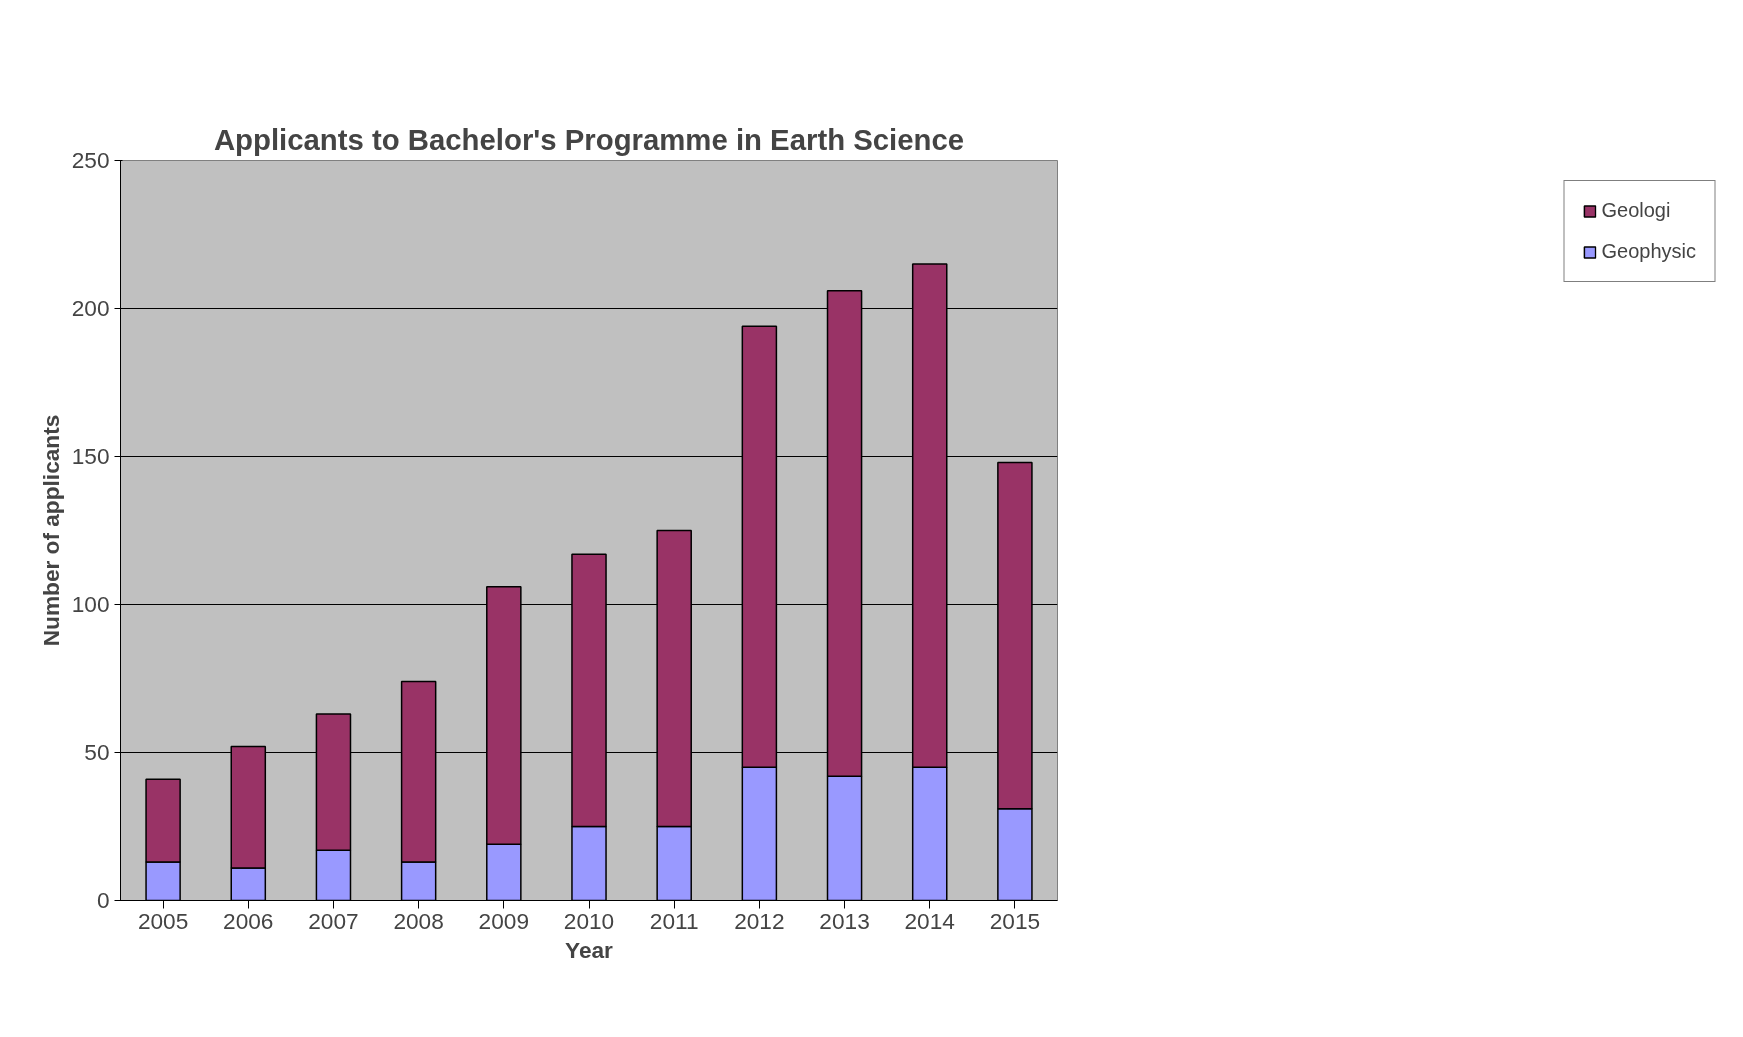  I want to click on x-tick-label: 2010, so click(589, 920).